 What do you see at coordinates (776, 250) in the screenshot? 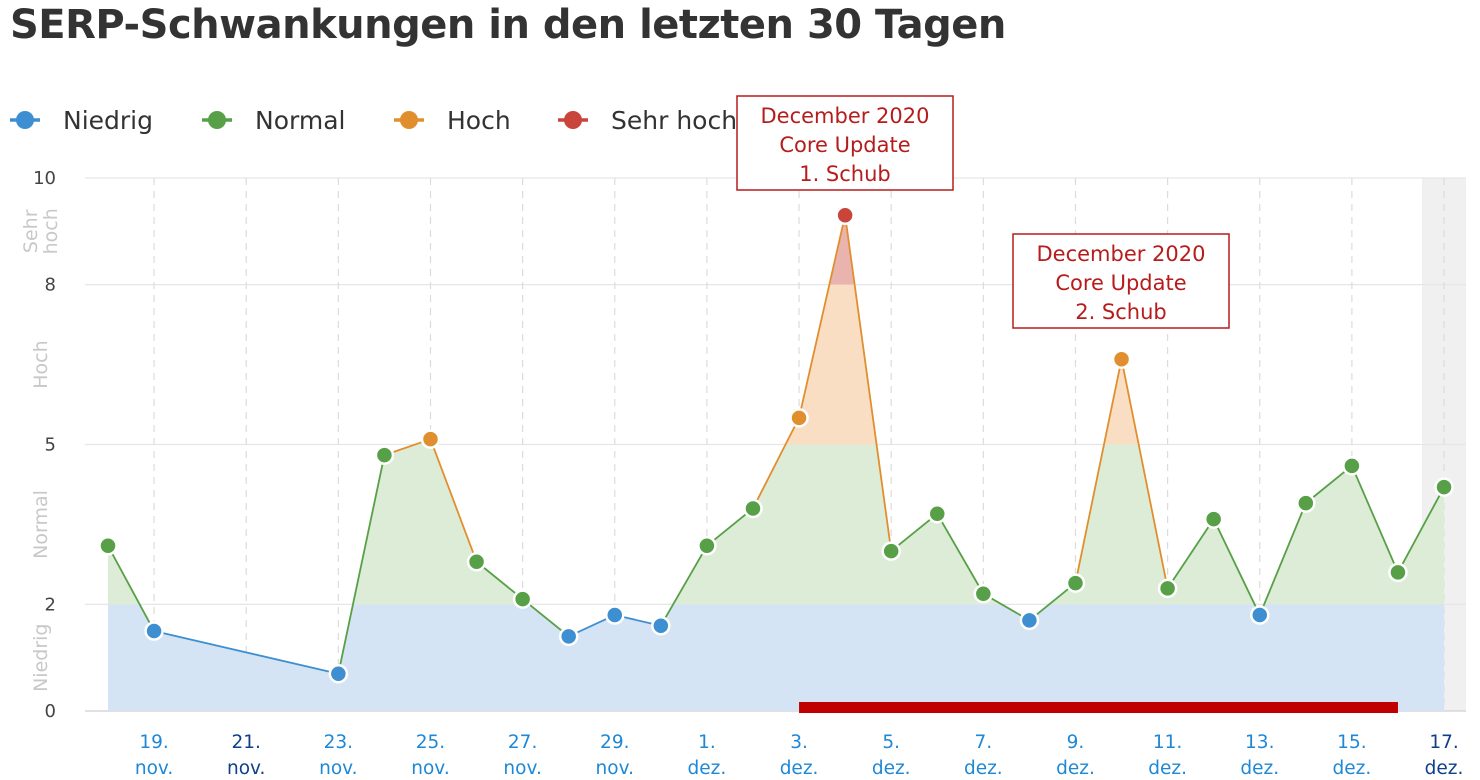
I see `band-fill-sehr-hoch` at bounding box center [776, 250].